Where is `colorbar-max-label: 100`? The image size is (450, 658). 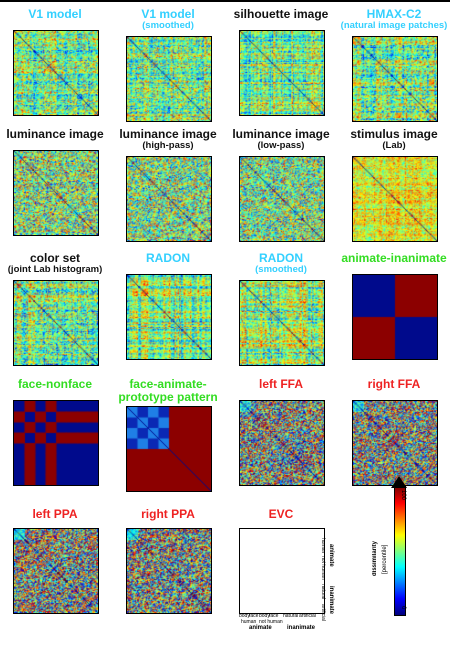
colorbar-max-label: 100 is located at coordinates (403, 495).